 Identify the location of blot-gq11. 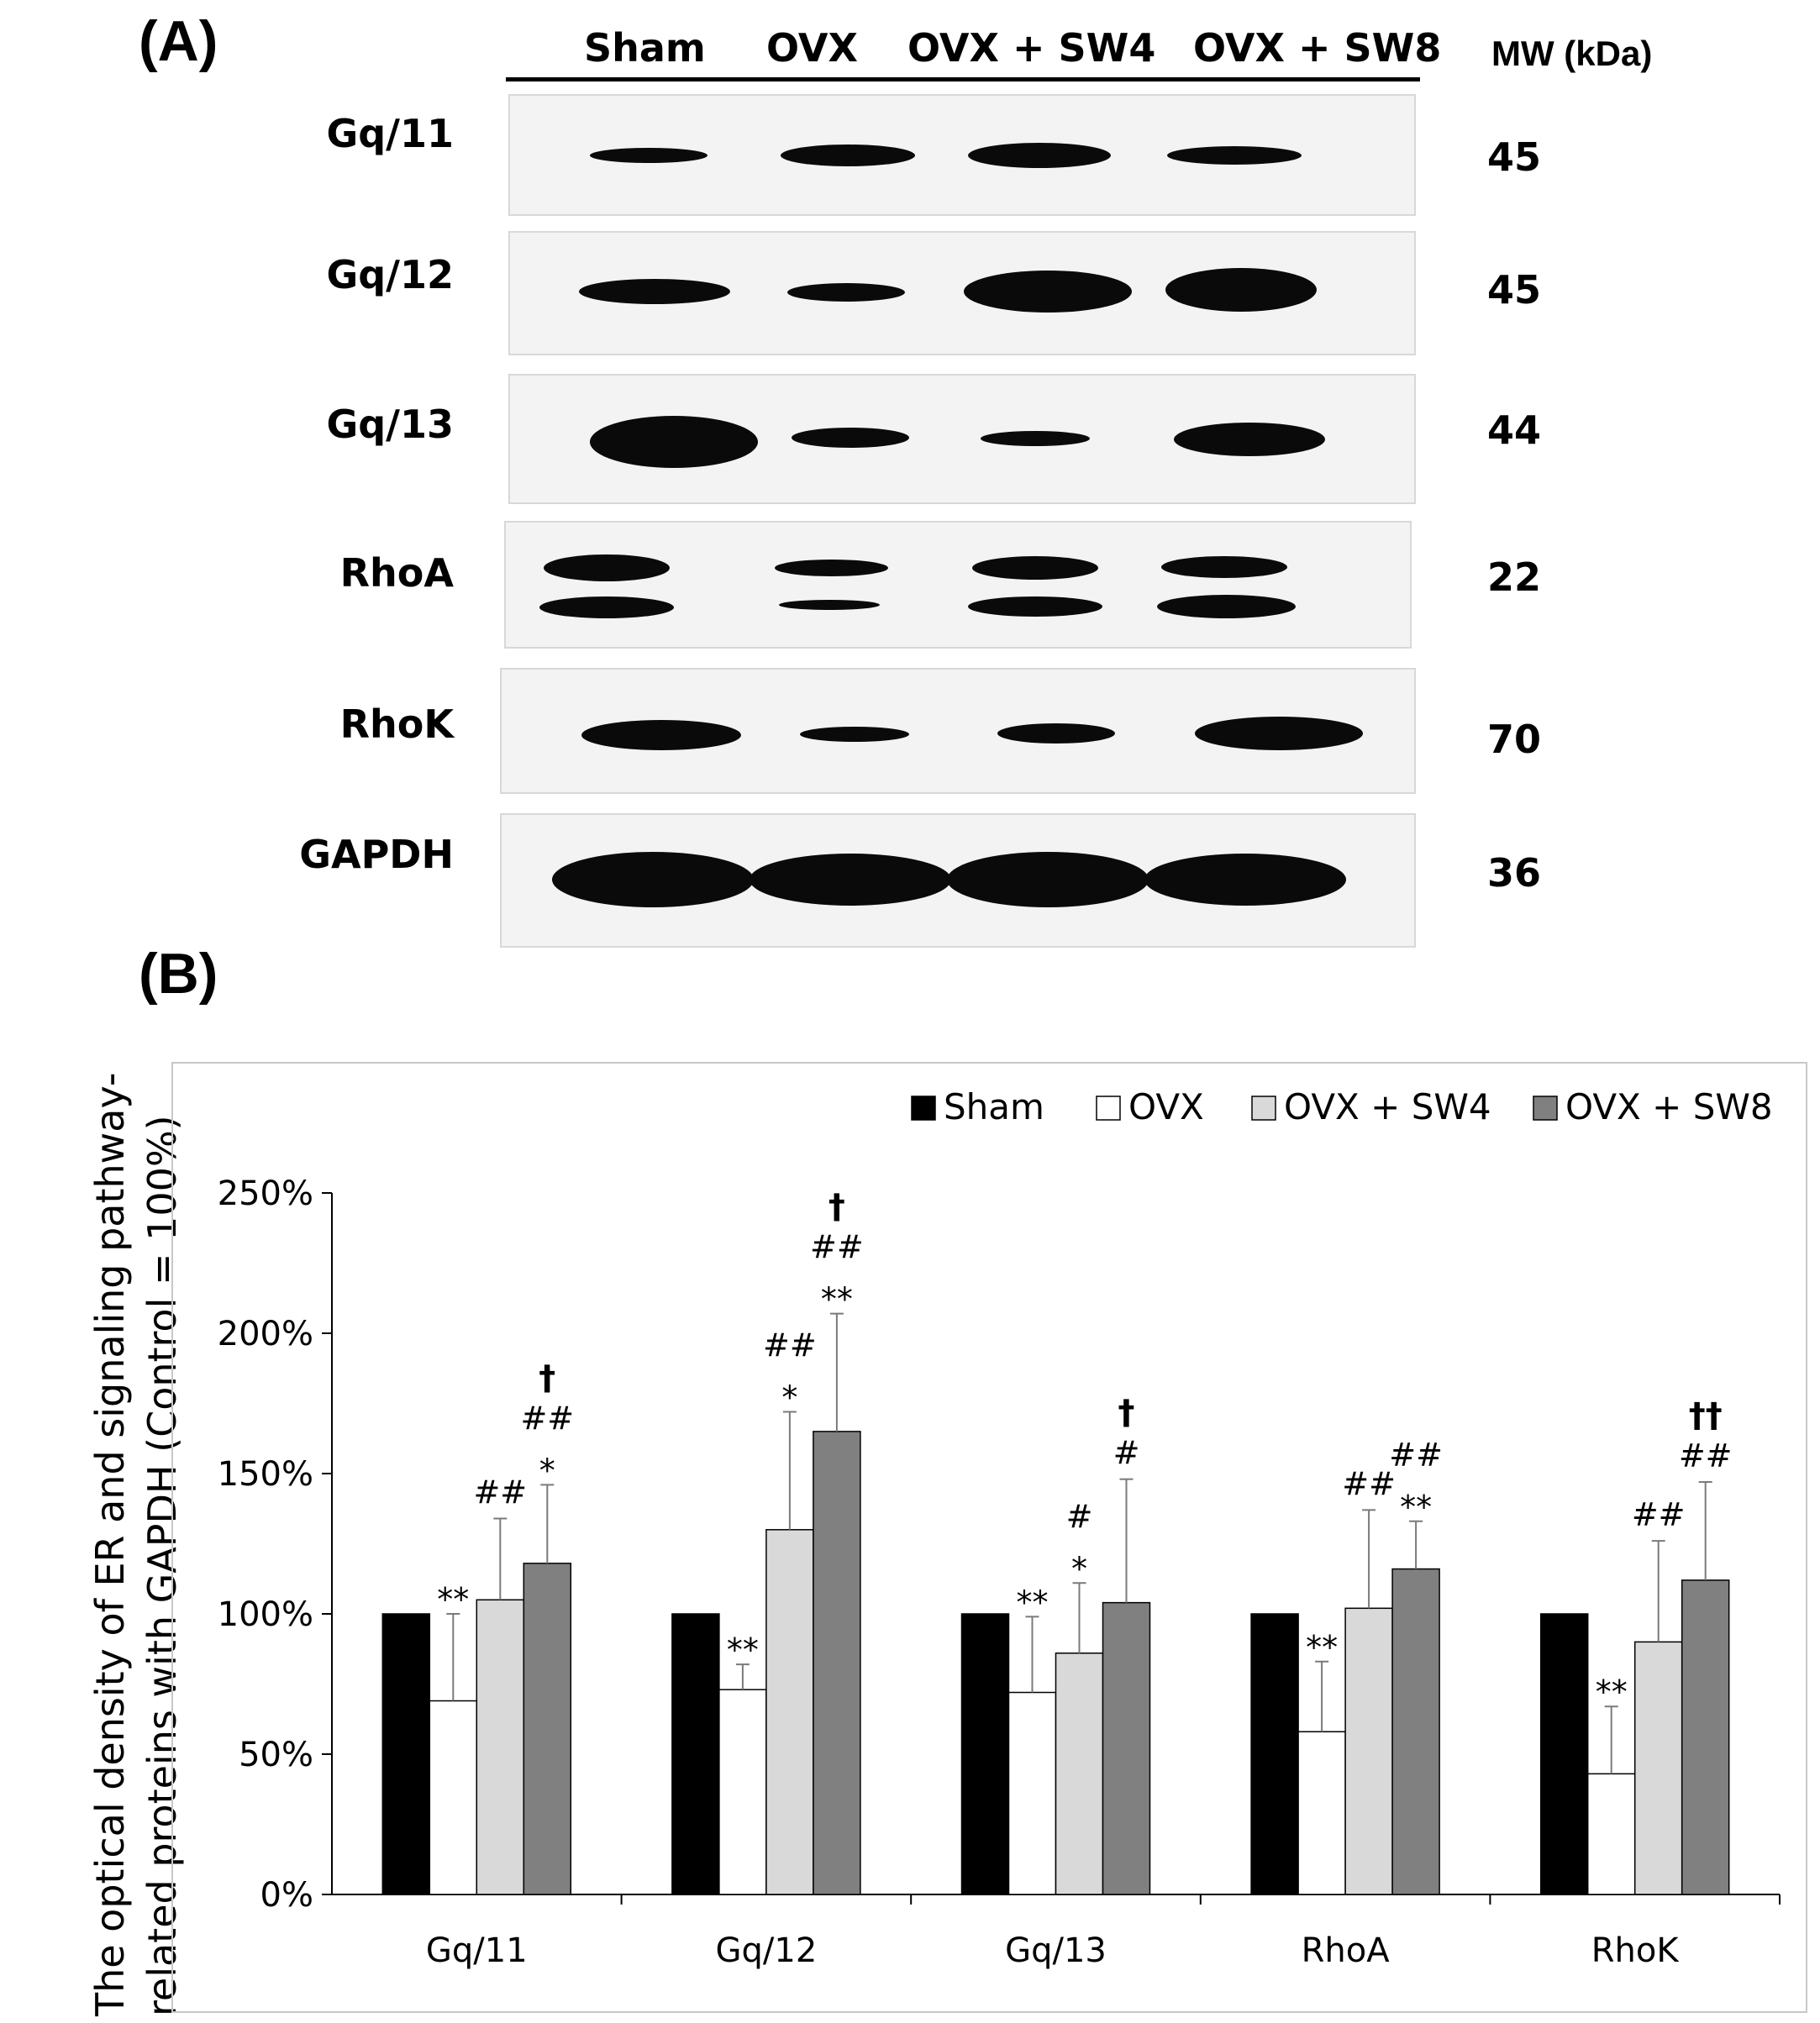
(962, 155).